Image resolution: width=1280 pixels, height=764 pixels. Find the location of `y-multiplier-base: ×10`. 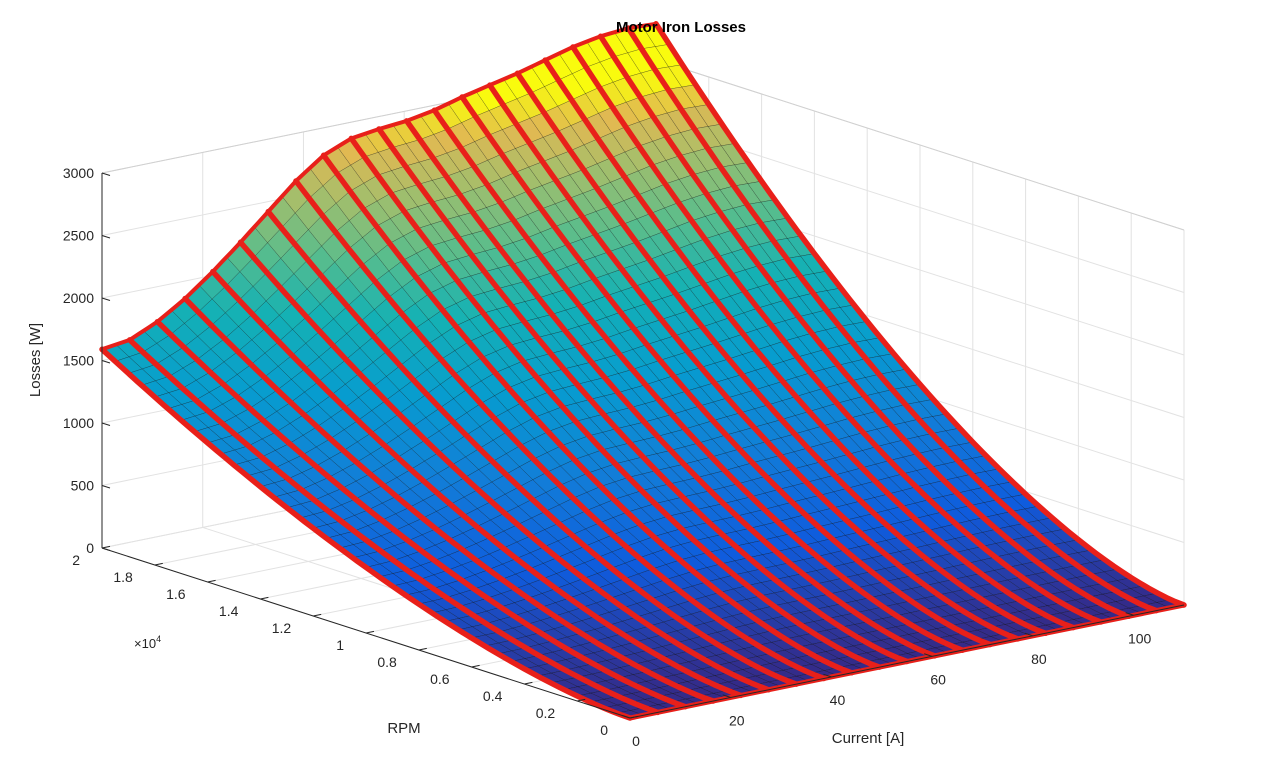

y-multiplier-base: ×10 is located at coordinates (145, 643).